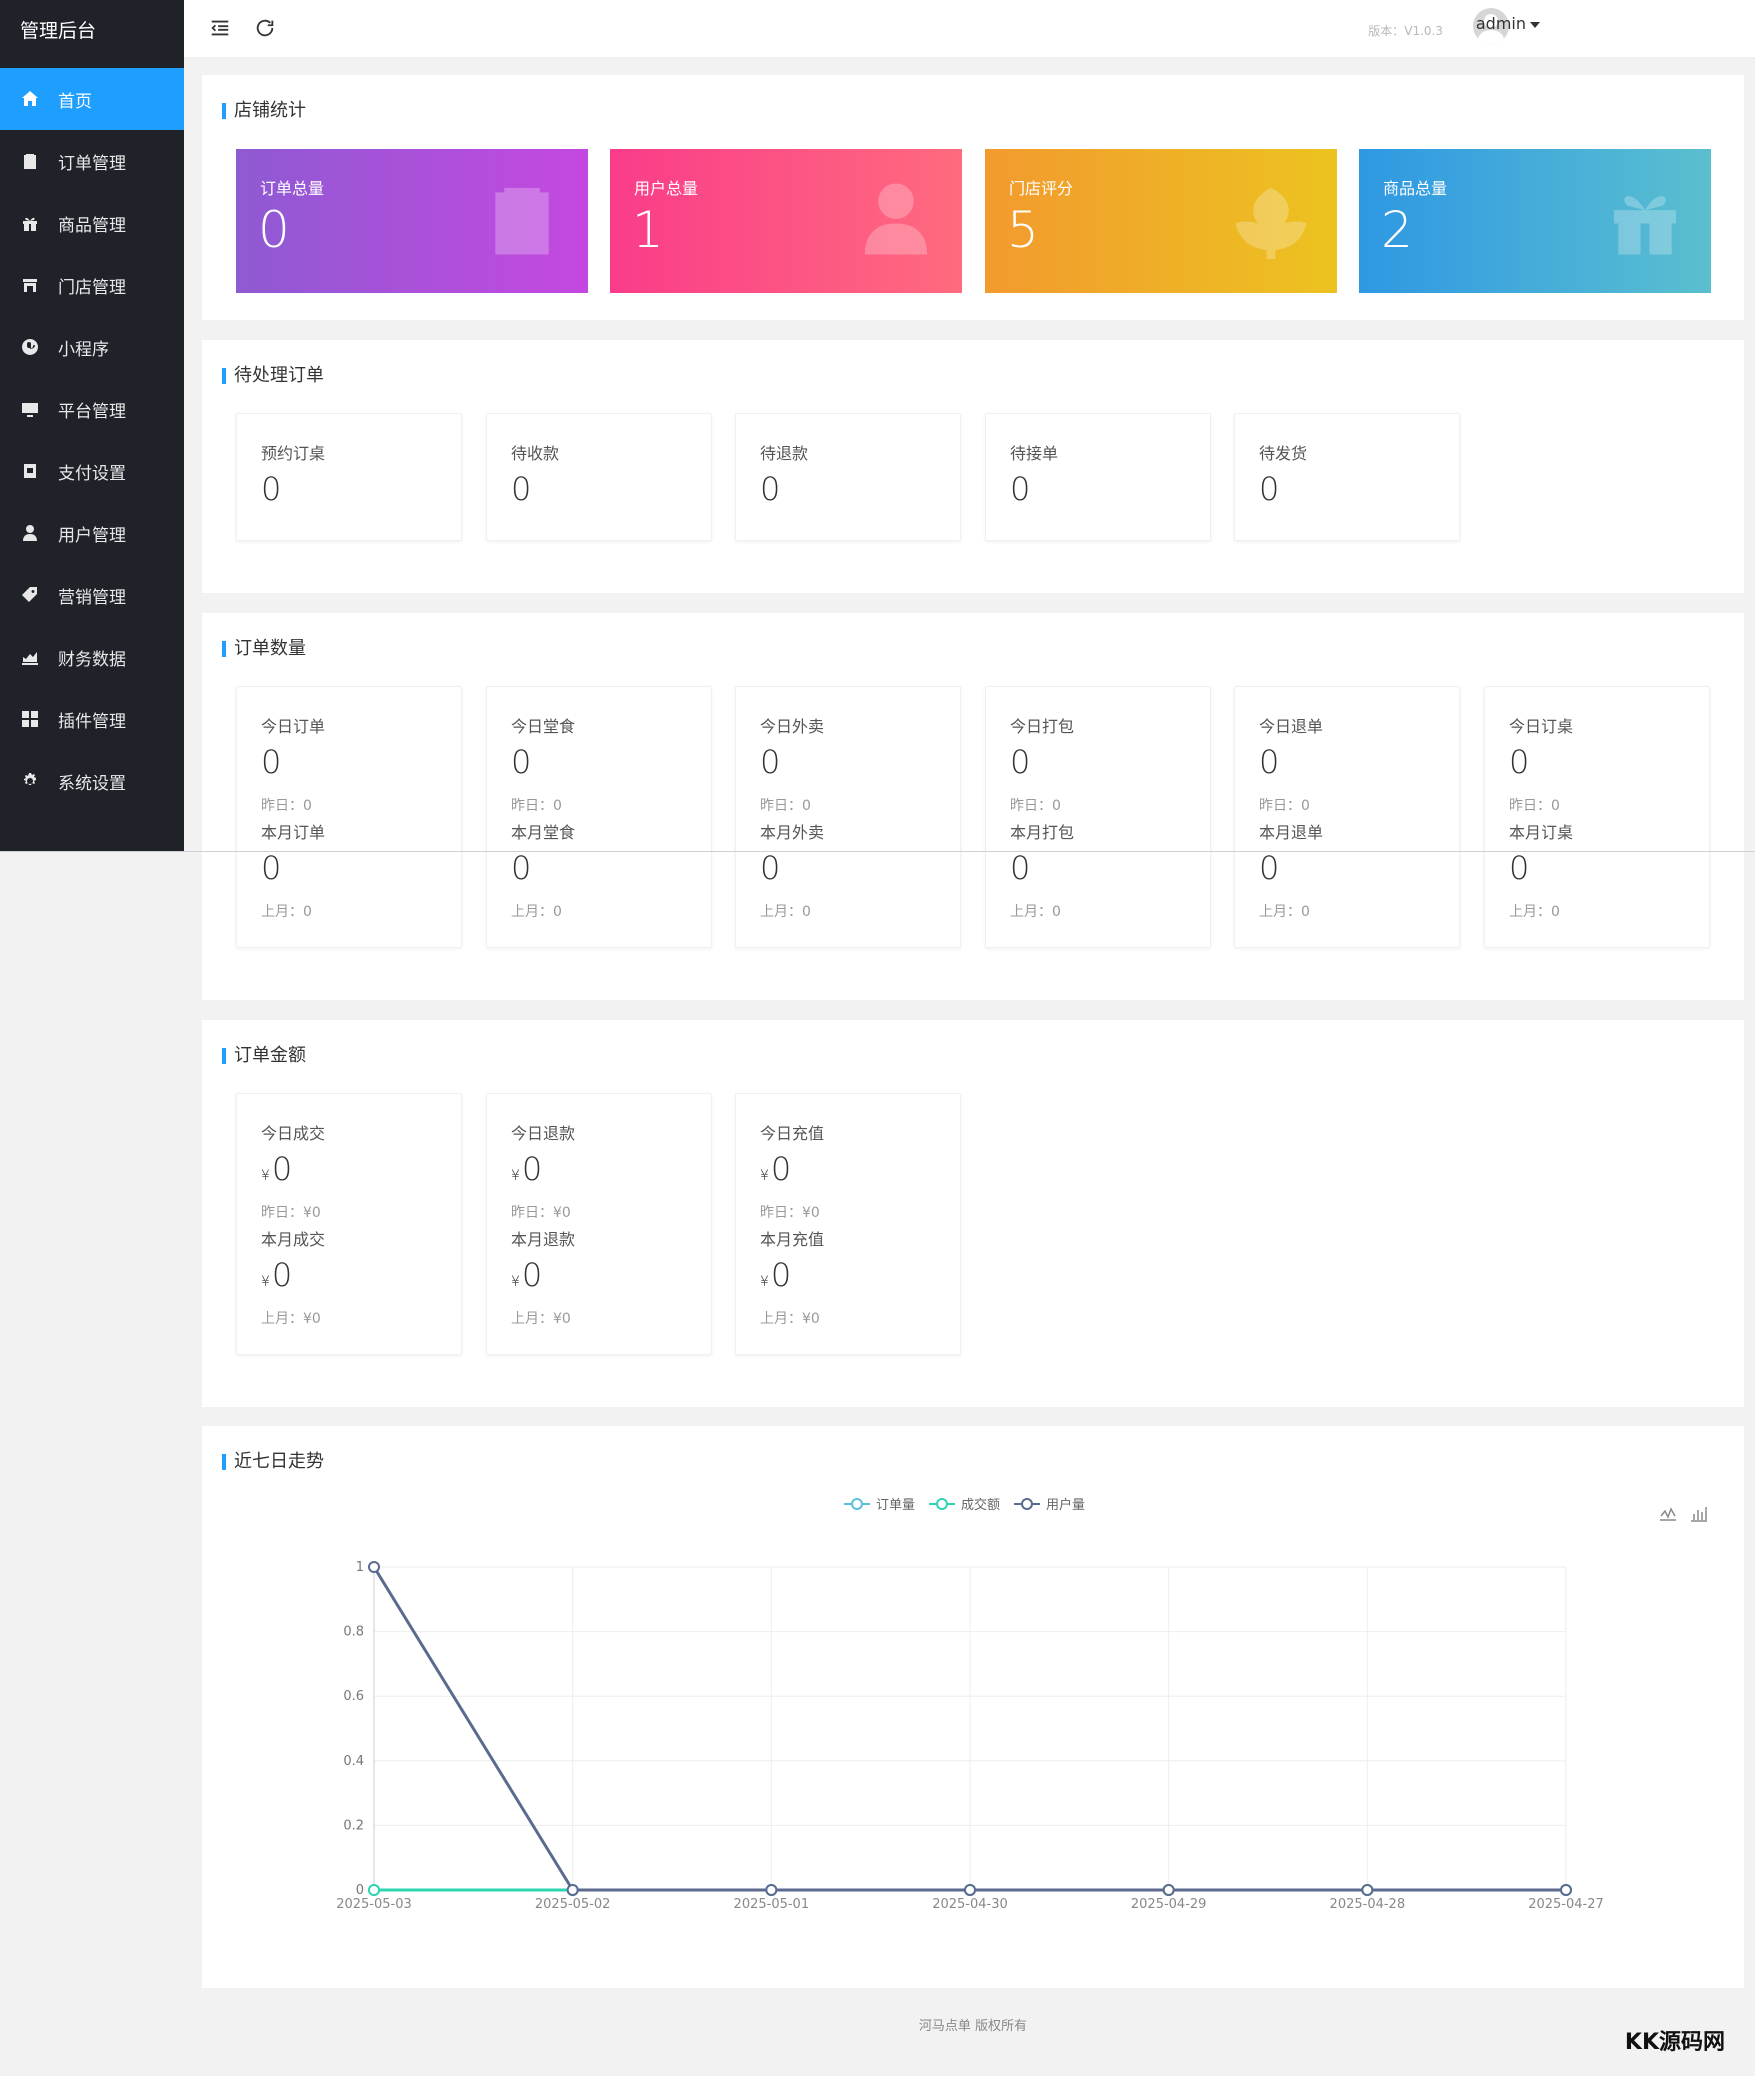  I want to click on refresh-icon, so click(265, 28).